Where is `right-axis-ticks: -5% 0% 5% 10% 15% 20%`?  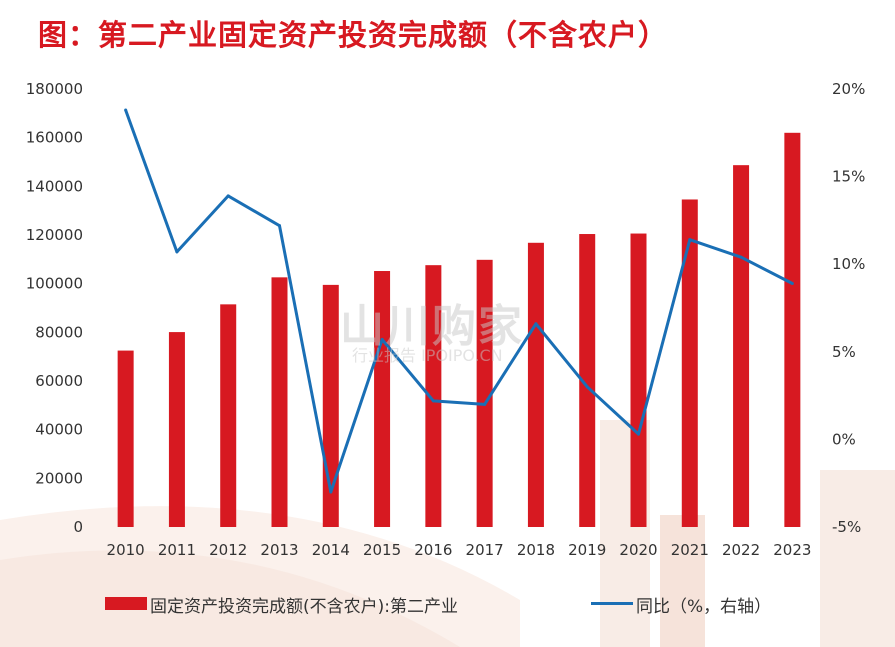 right-axis-ticks: -5% 0% 5% 10% 15% 20% is located at coordinates (848, 308).